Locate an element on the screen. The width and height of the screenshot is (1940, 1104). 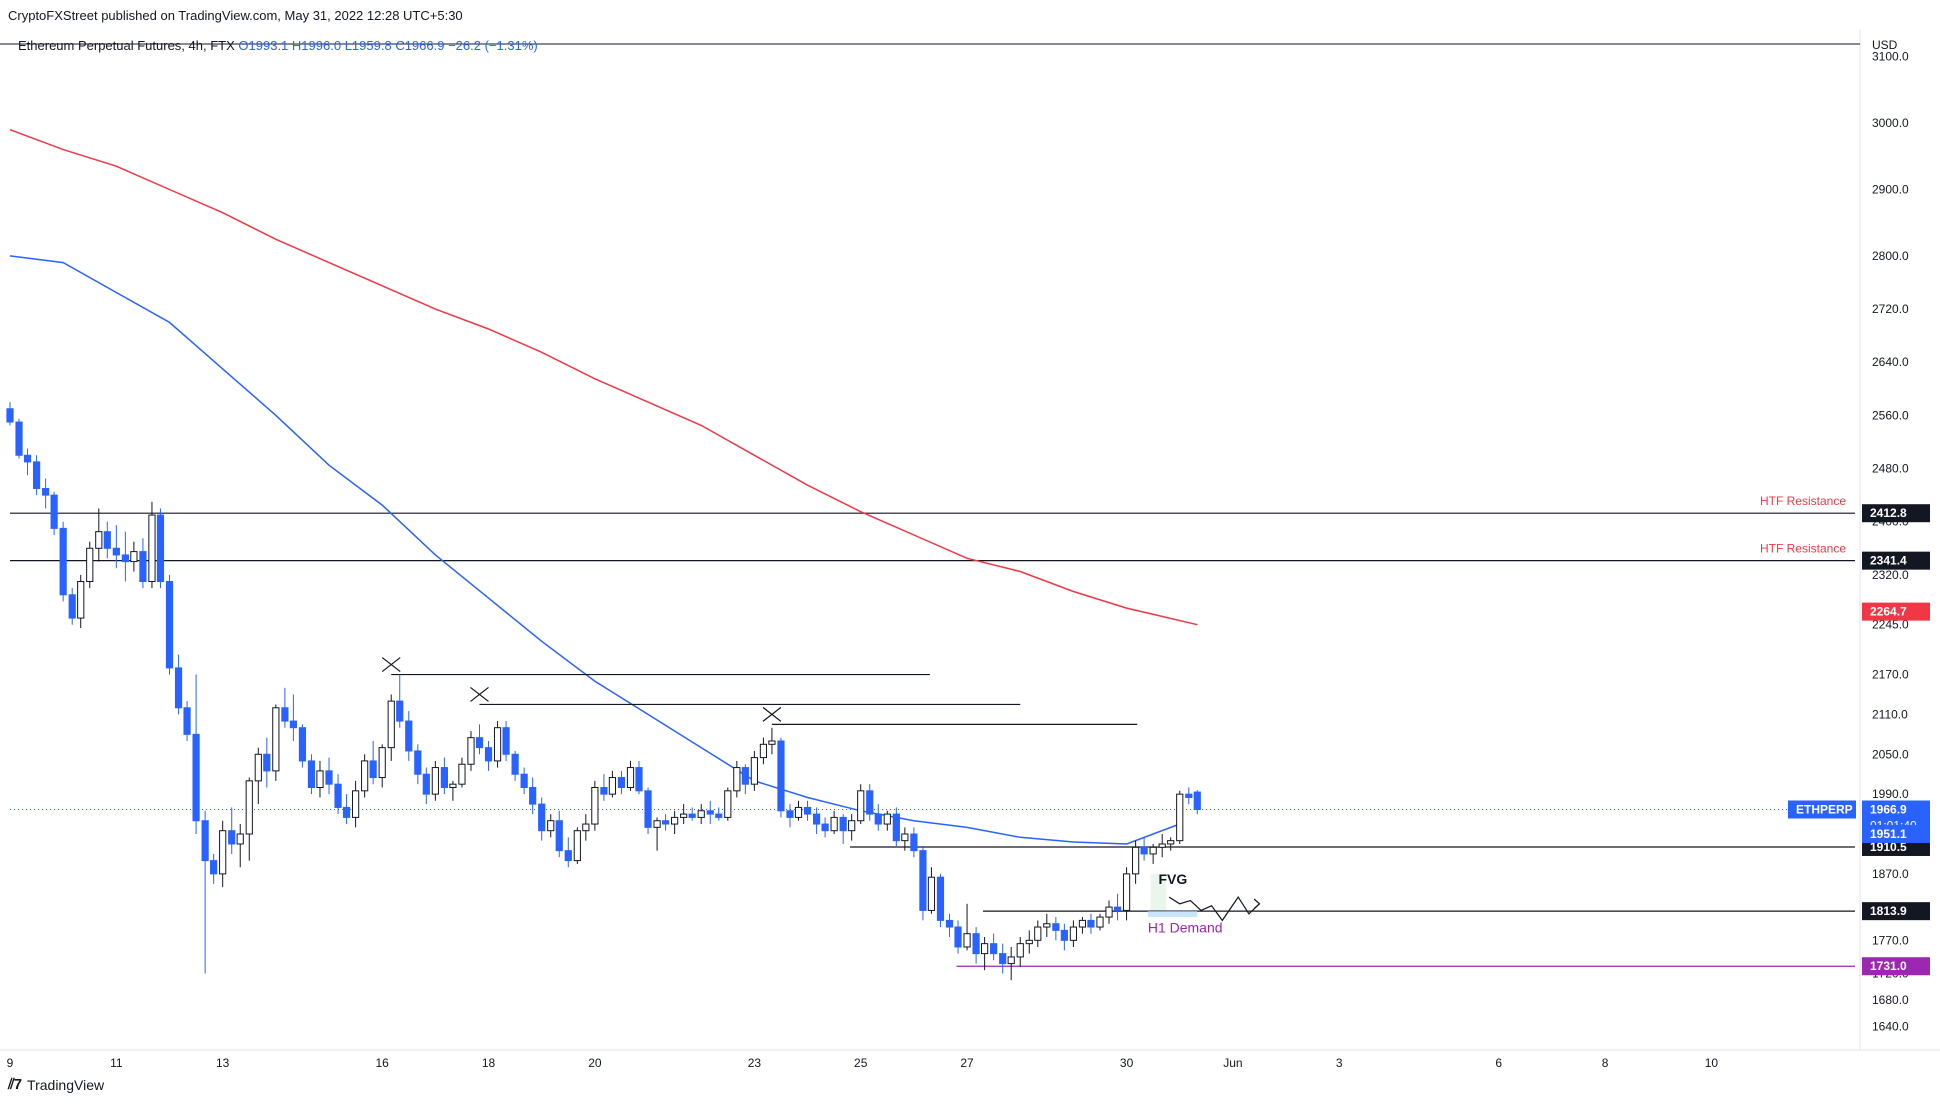
x-axis-ticks: 9 11 13 16 18 20 23 25 27 30 Jun 3 6 8 10 is located at coordinates (863, 1063).